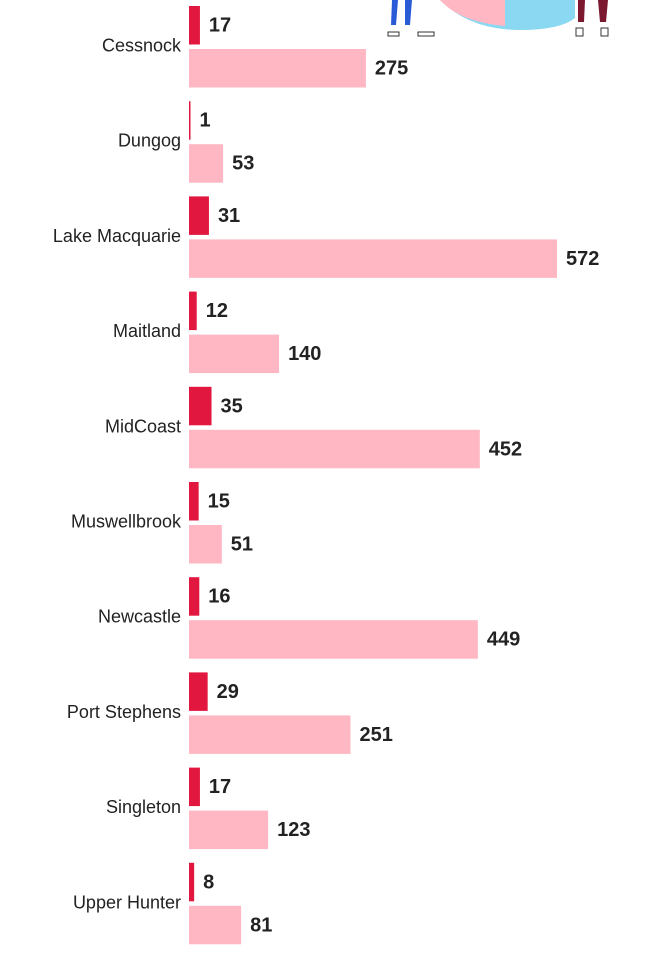  Describe the element at coordinates (505, 449) in the screenshot. I see `value-label: 452` at that location.